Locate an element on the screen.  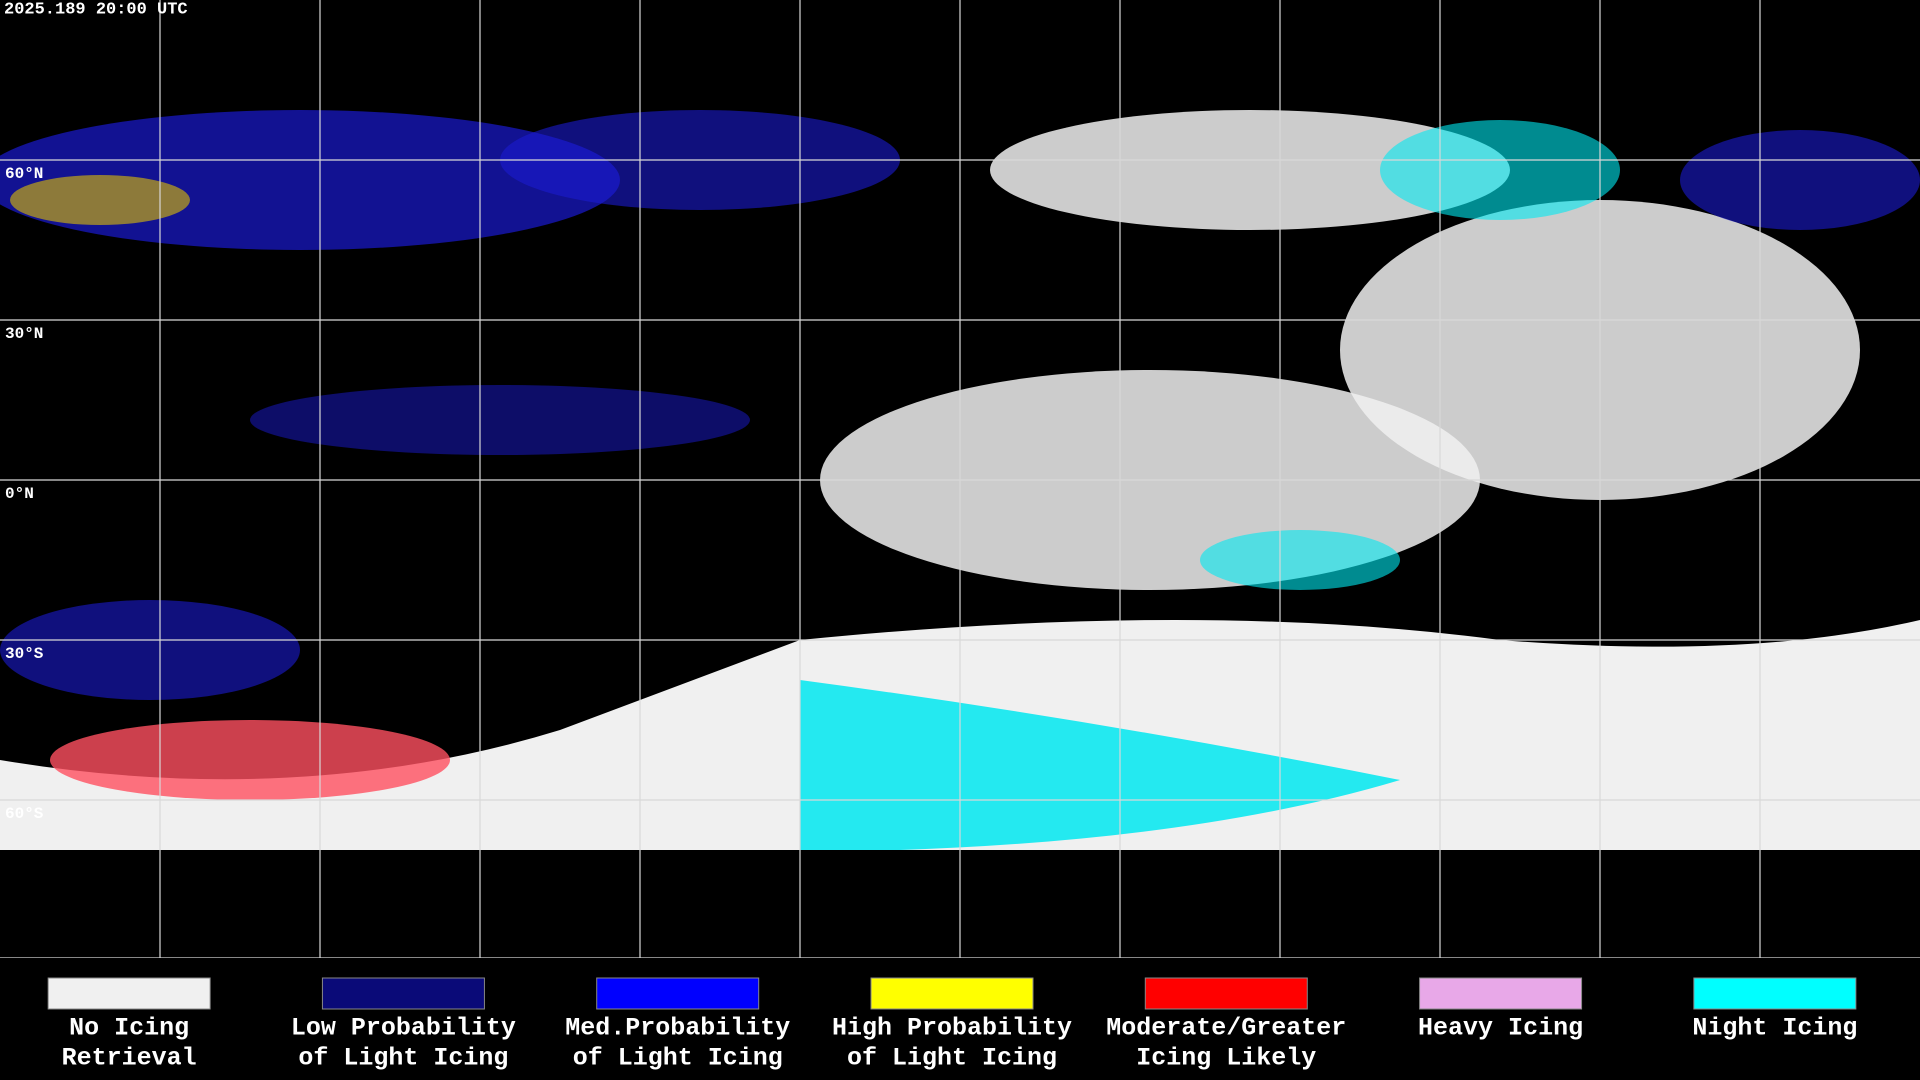
legend-label: Moderate/Greater is located at coordinates (1226, 1028).